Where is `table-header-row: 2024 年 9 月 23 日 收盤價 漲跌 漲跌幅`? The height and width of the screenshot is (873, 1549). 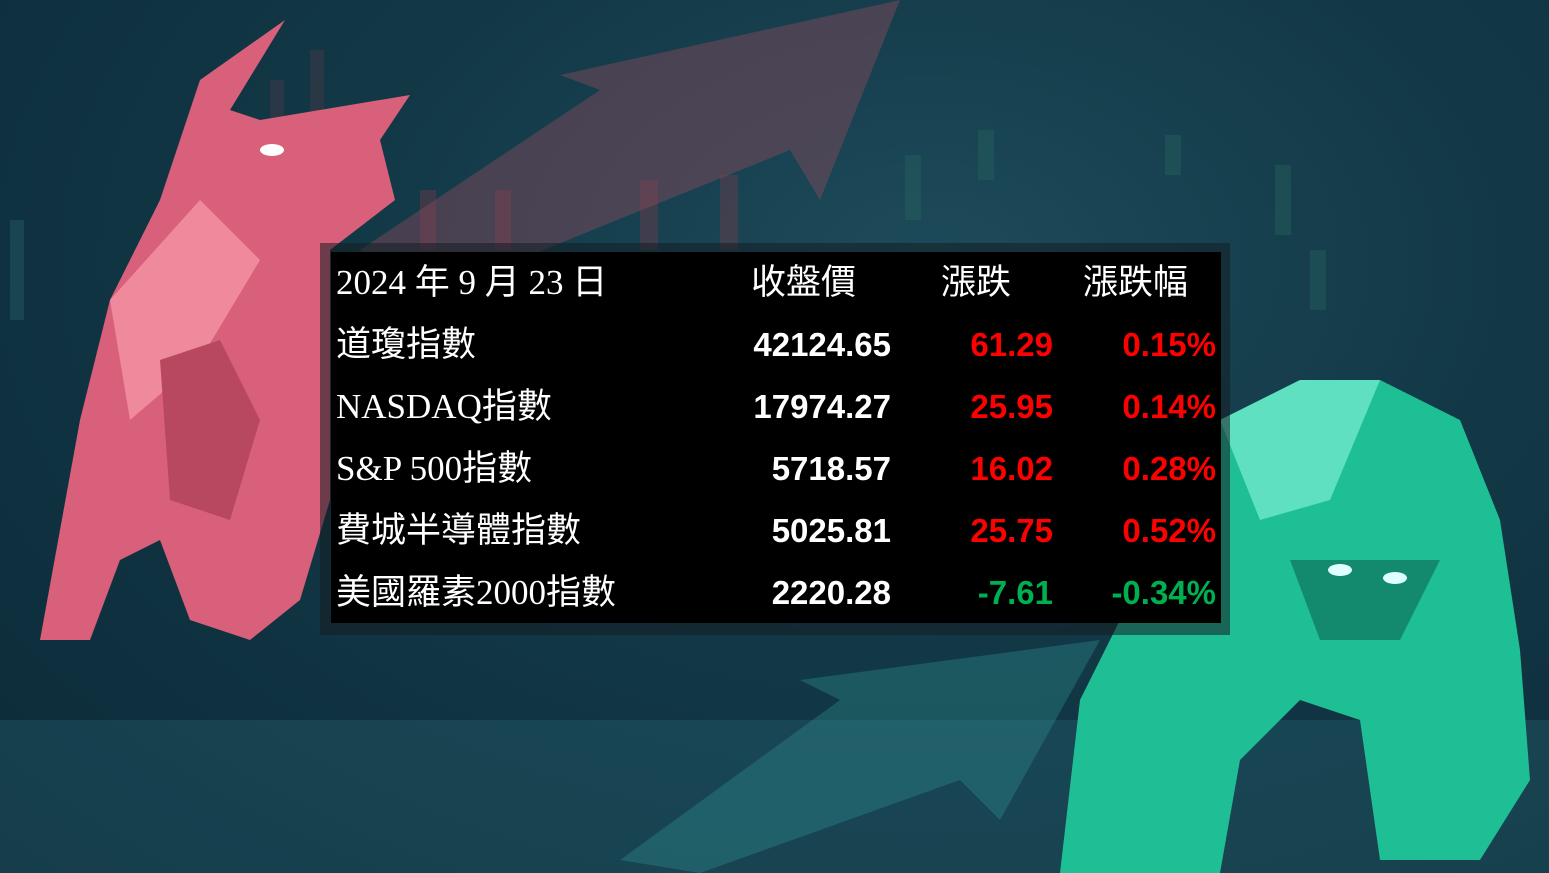
table-header-row: 2024 年 9 月 23 日 收盤價 漲跌 漲跌幅 is located at coordinates (776, 283).